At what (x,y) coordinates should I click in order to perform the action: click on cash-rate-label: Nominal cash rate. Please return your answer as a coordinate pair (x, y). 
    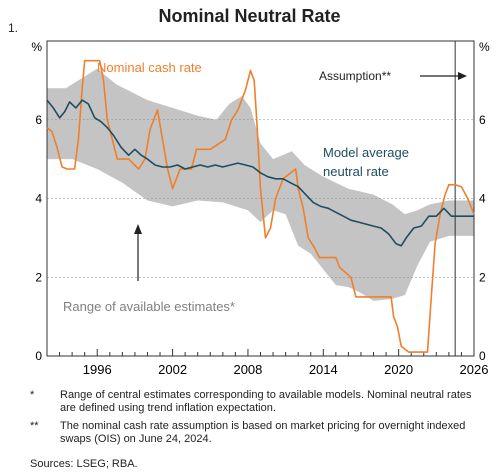
    Looking at the image, I should click on (149, 67).